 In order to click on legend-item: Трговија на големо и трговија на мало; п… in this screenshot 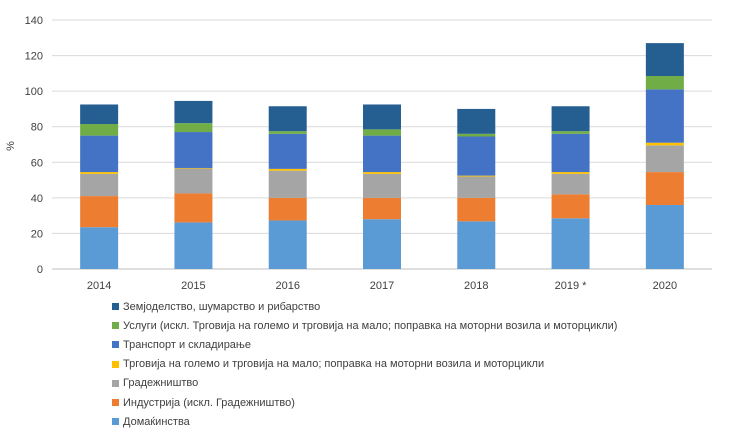, I will do `click(364, 364)`.